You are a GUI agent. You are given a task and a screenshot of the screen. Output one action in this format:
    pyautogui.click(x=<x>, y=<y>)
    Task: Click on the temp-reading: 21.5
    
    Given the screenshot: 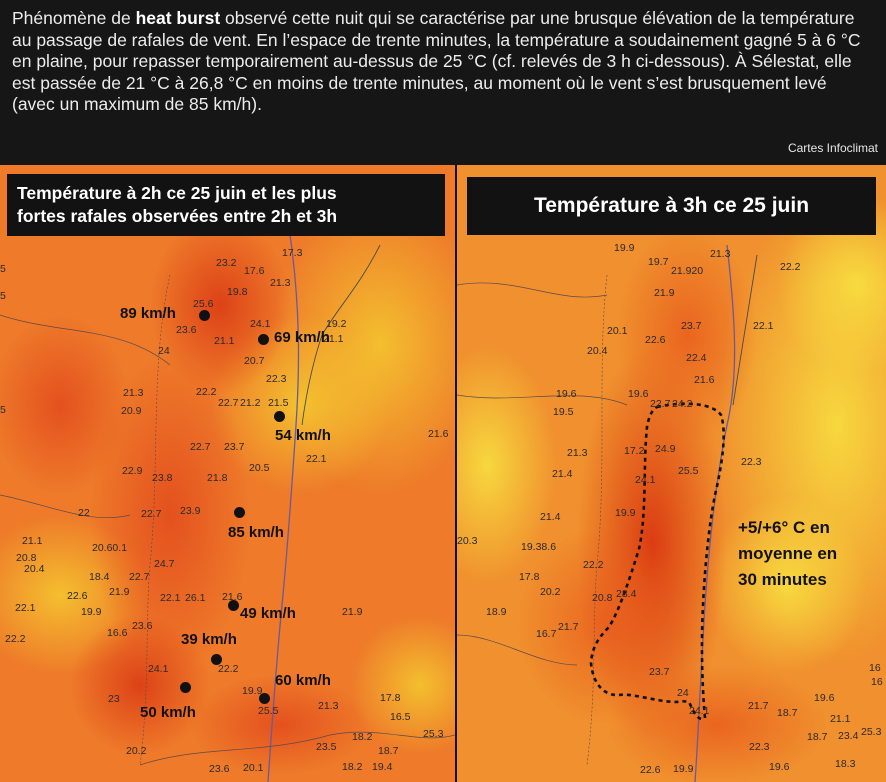 What is the action you would take?
    pyautogui.click(x=278, y=403)
    